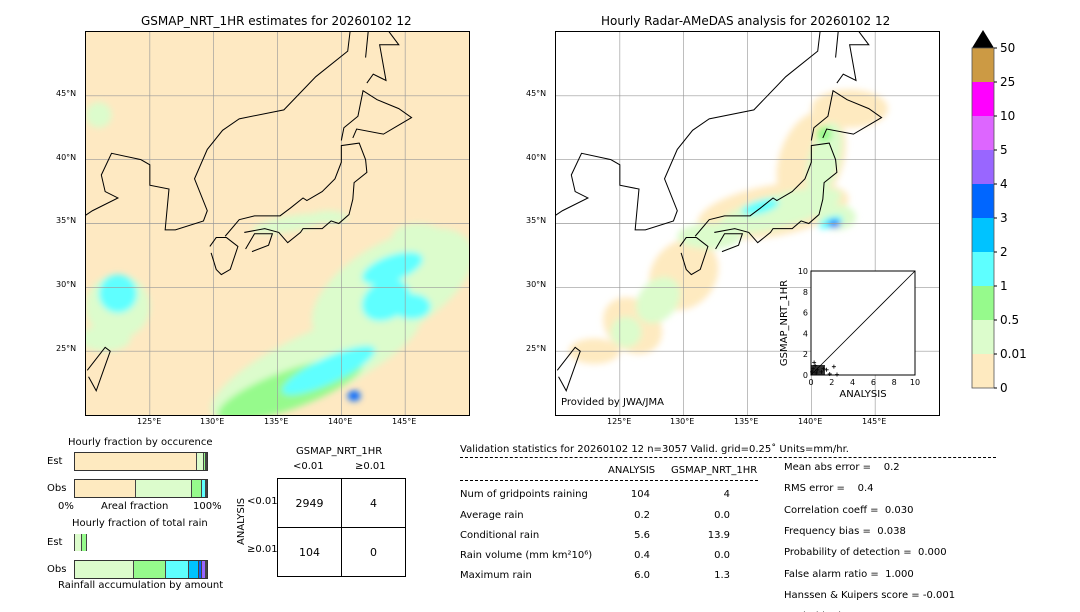  I want to click on stat-analysis: 0.4, so click(642, 555).